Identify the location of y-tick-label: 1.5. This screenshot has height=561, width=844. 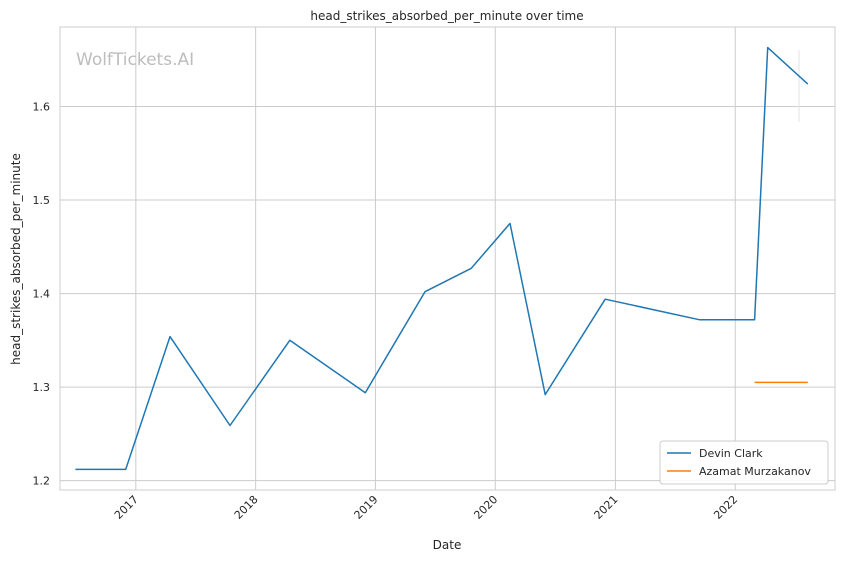
(42, 200).